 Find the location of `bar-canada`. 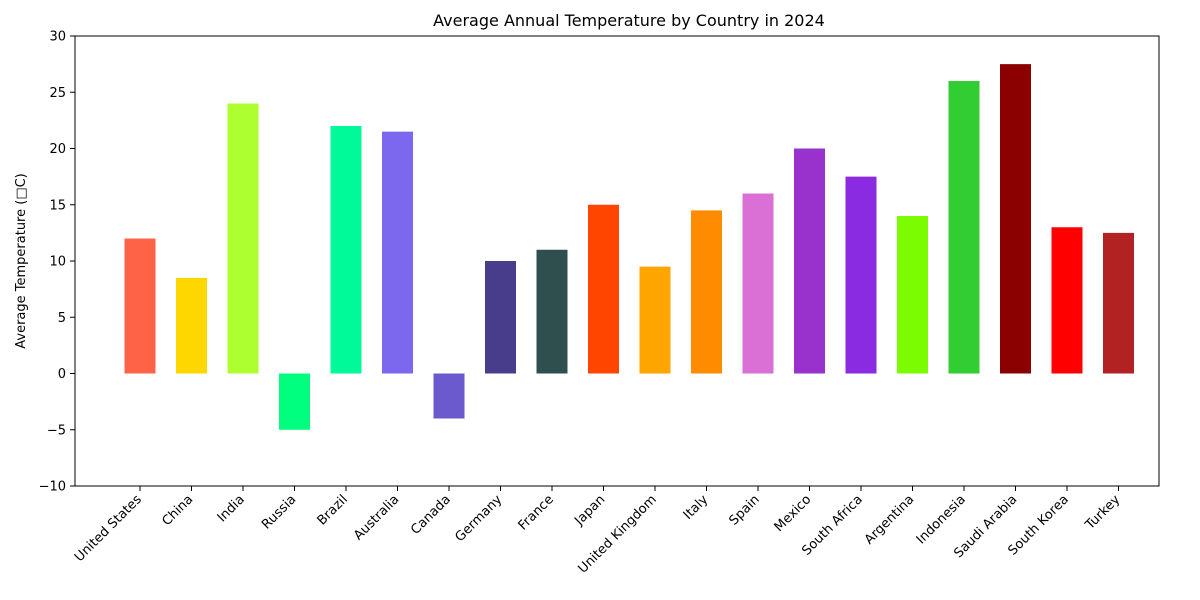

bar-canada is located at coordinates (449, 396).